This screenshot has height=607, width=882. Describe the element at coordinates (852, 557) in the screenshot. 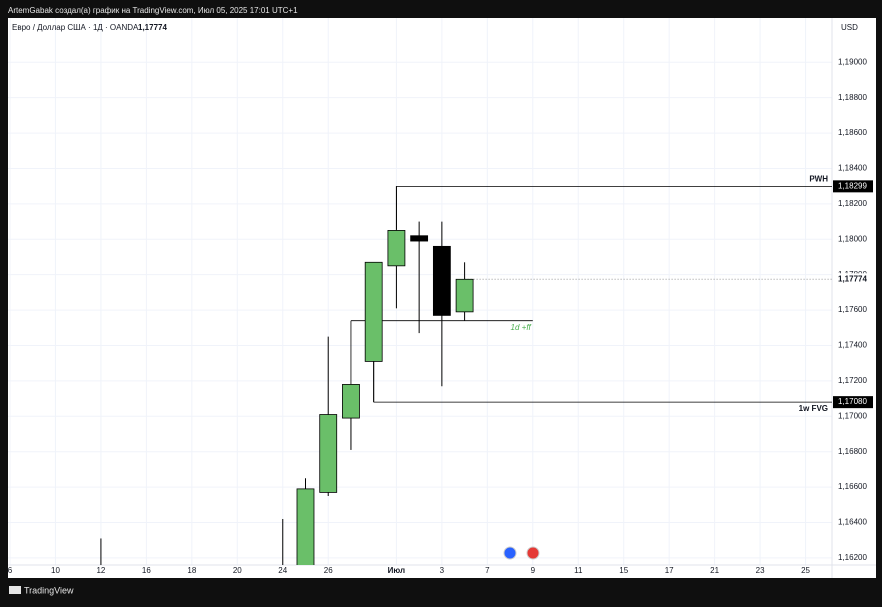

I see `y-tick-label: 1,16200` at that location.